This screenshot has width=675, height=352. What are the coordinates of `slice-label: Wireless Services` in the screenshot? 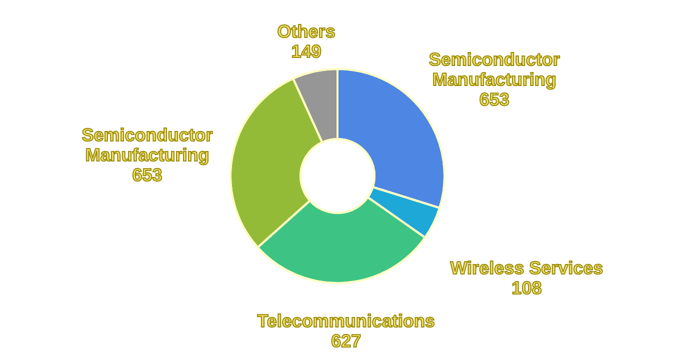 It's located at (527, 268).